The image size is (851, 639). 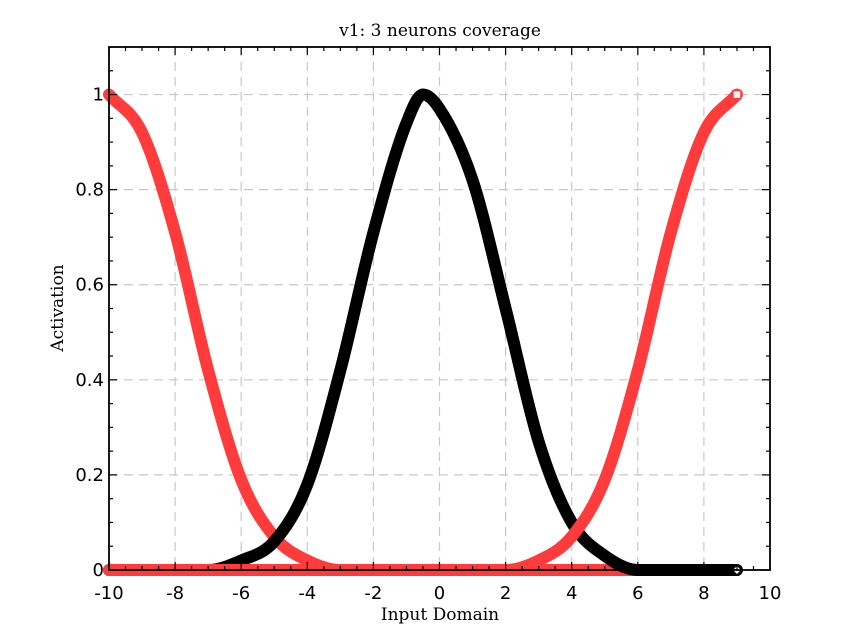 What do you see at coordinates (89, 475) in the screenshot?
I see `y-tick-label: 0.2` at bounding box center [89, 475].